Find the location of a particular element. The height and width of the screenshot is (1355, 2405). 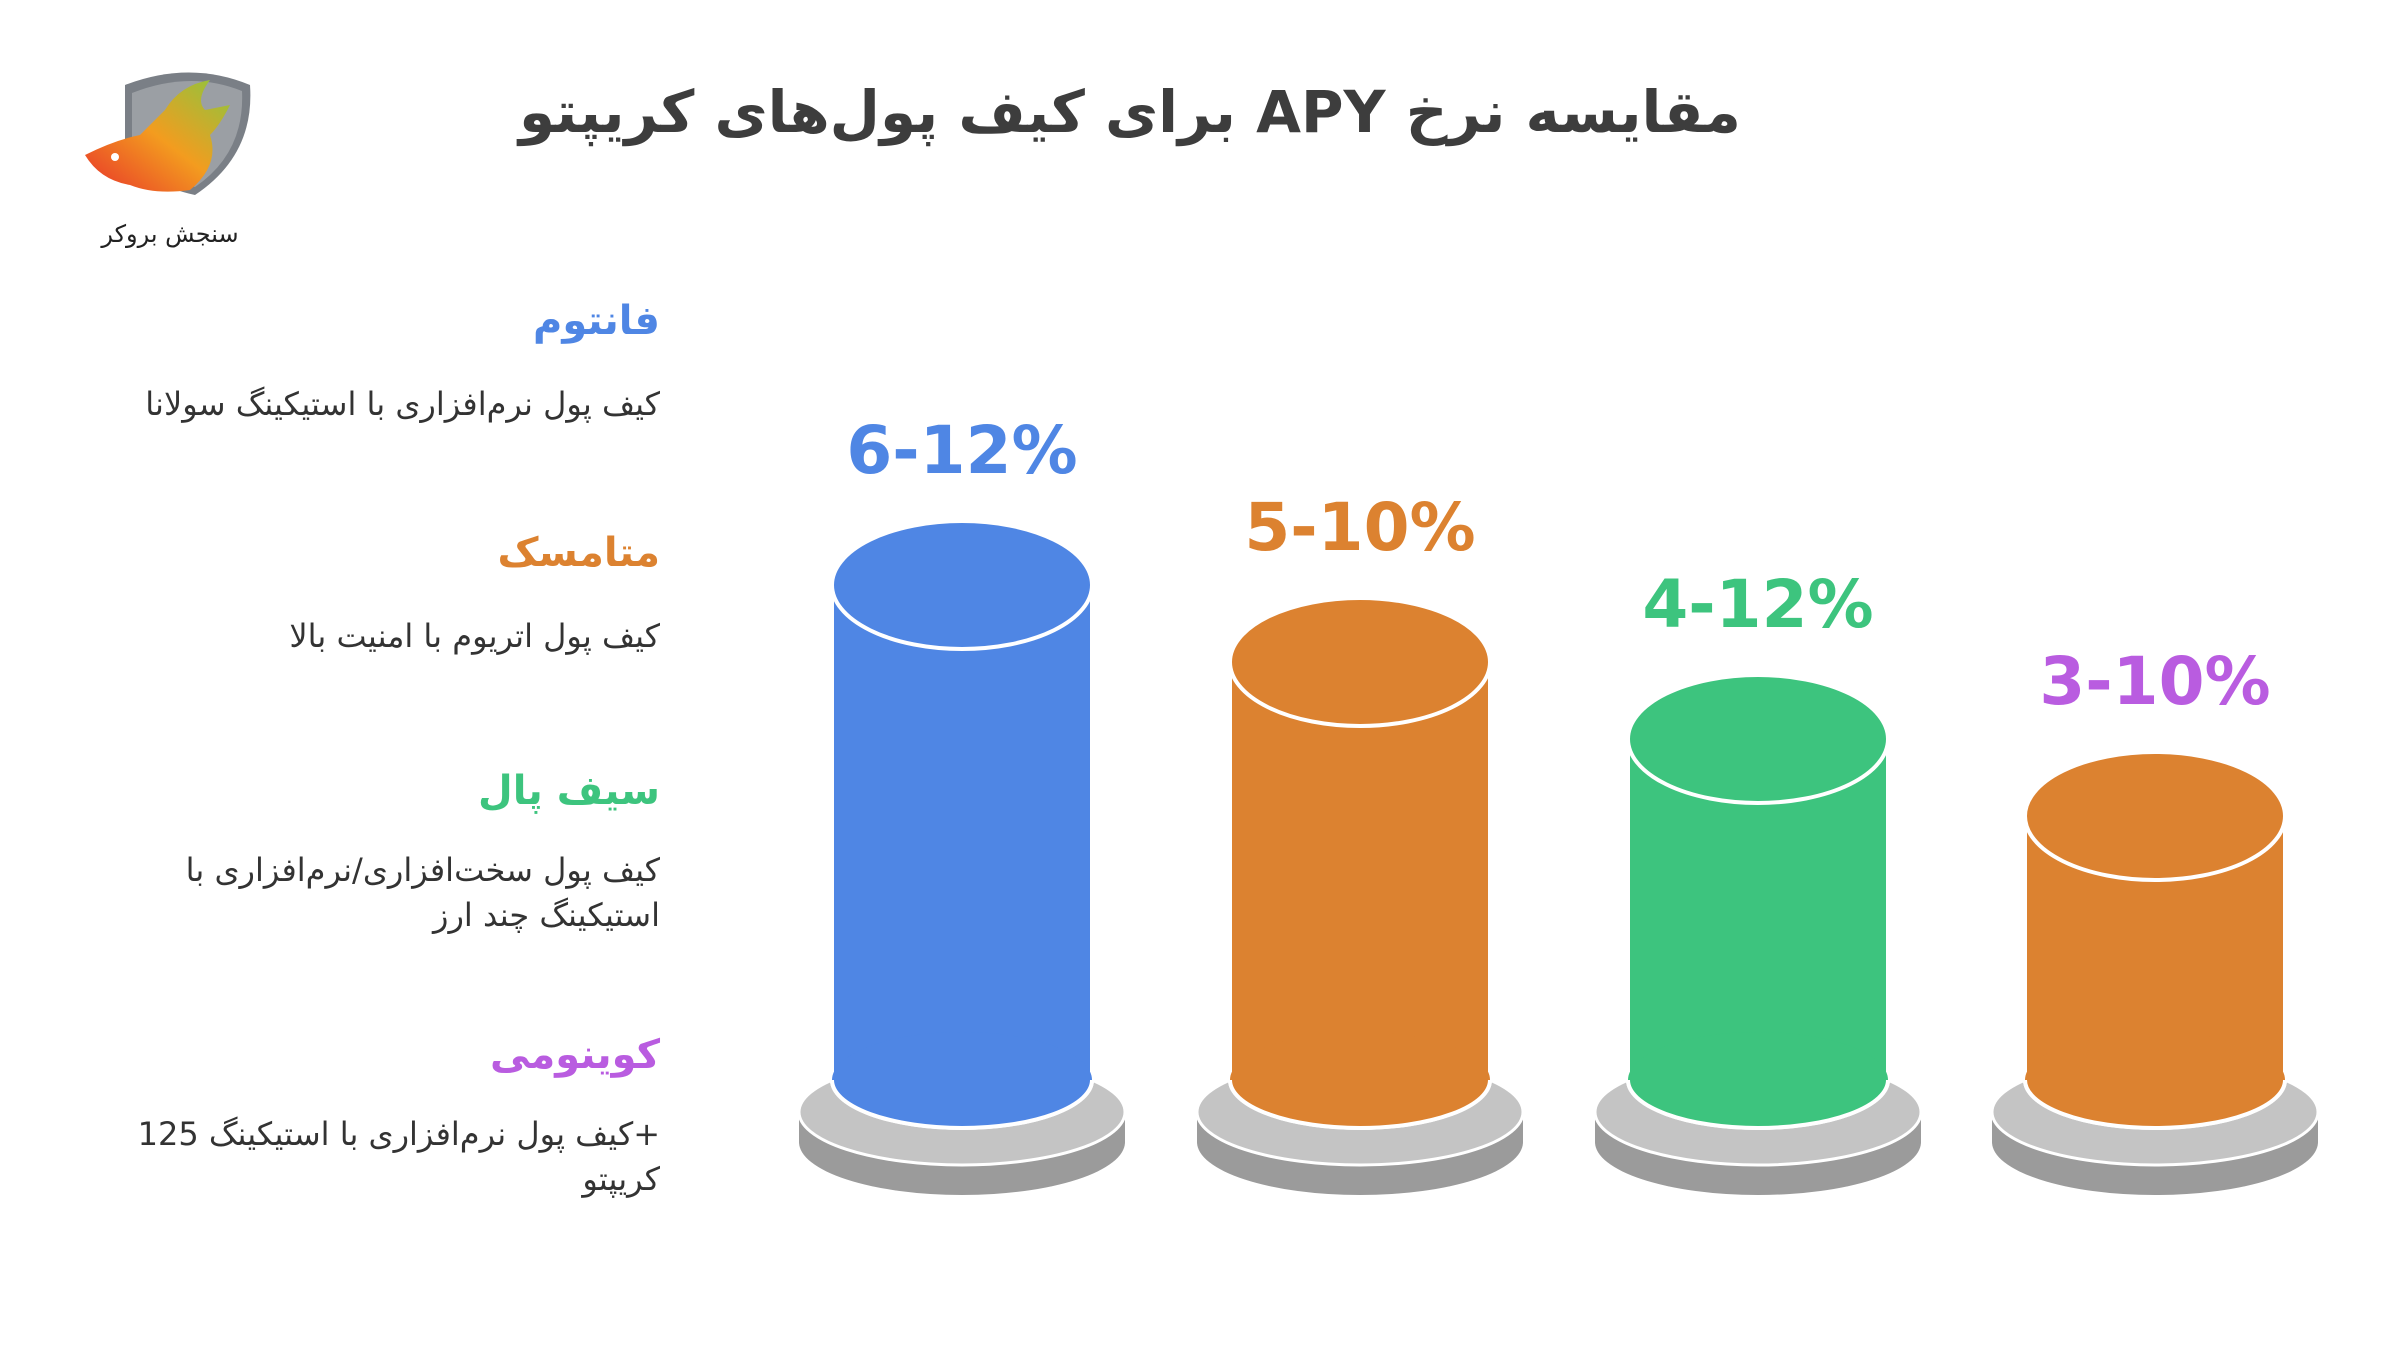

legend-desc: +کیف پول نرم‌افزاری با استیکینگ 125 is located at coordinates (398, 1134).